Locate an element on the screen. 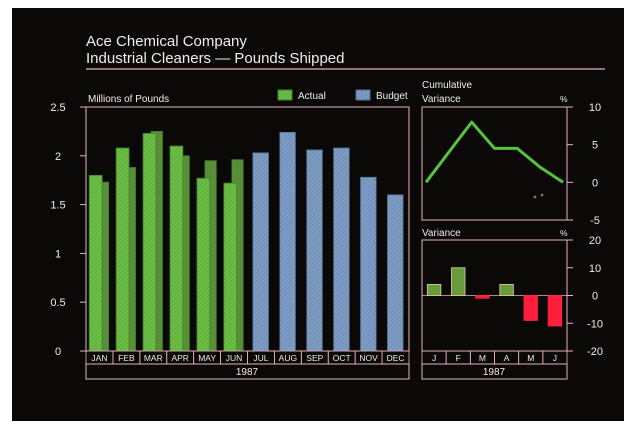  legend-actual-label: Actual is located at coordinates (312, 96).